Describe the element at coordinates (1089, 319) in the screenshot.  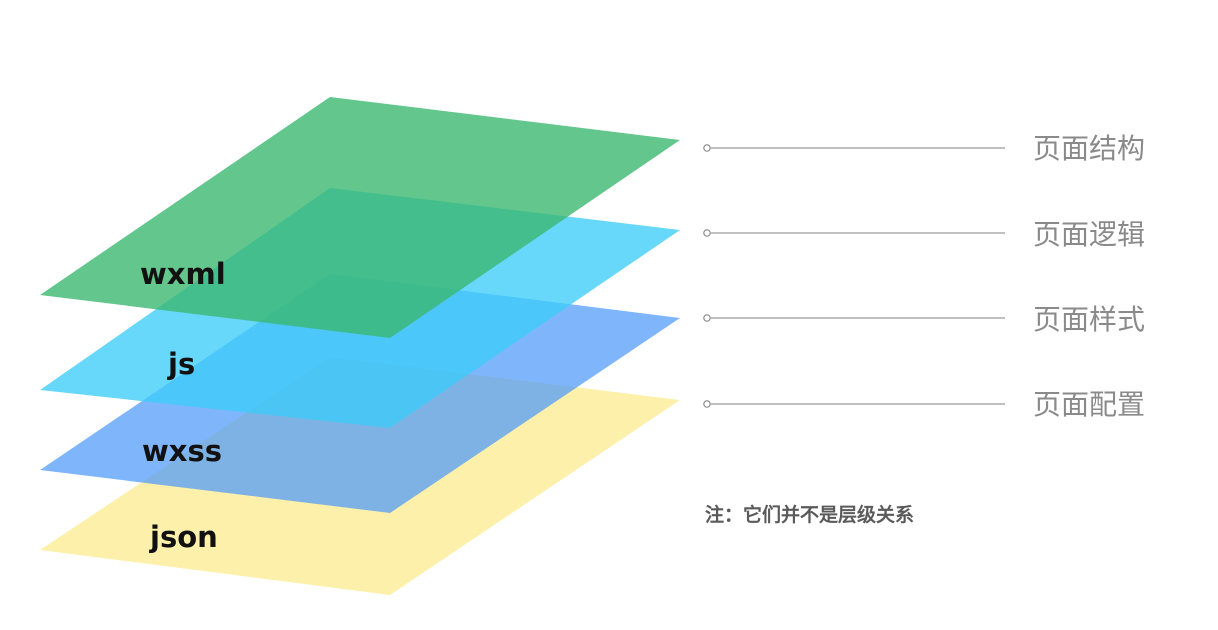
I see `legend-text-style: 页面样式` at that location.